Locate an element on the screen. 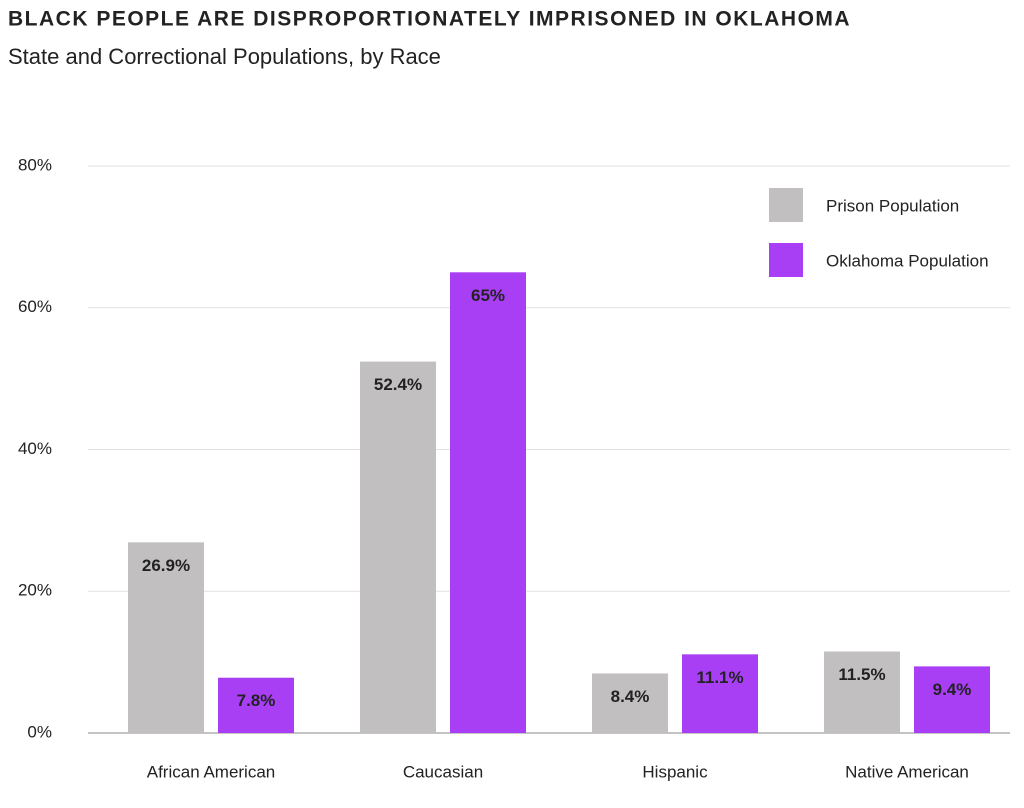 This screenshot has height=808, width=1024. x-tick-label: Hispanic is located at coordinates (675, 771).